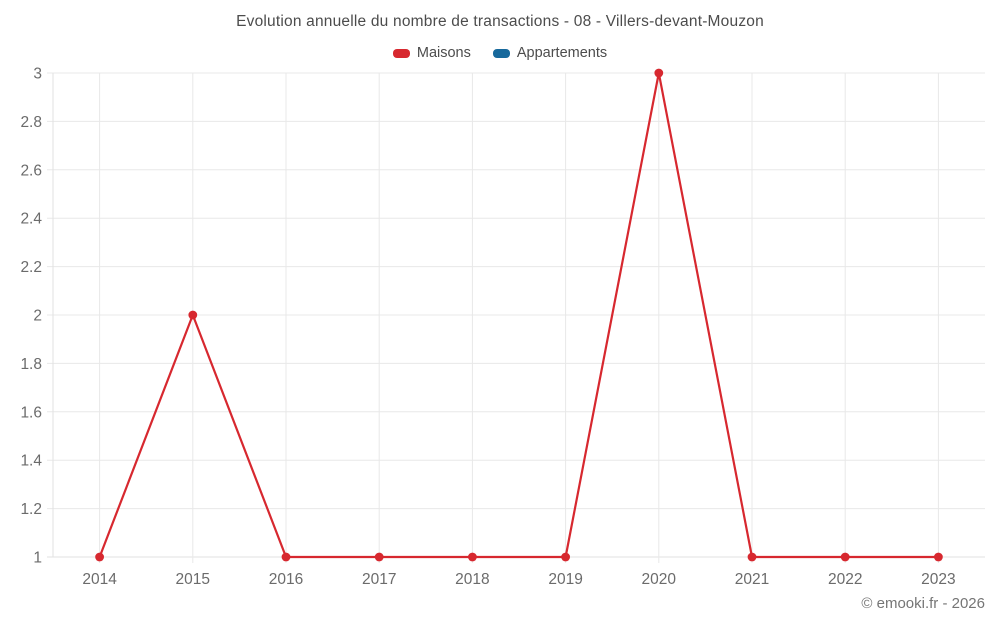 The width and height of the screenshot is (1000, 625). What do you see at coordinates (286, 579) in the screenshot?
I see `x-tick-label: 2016` at bounding box center [286, 579].